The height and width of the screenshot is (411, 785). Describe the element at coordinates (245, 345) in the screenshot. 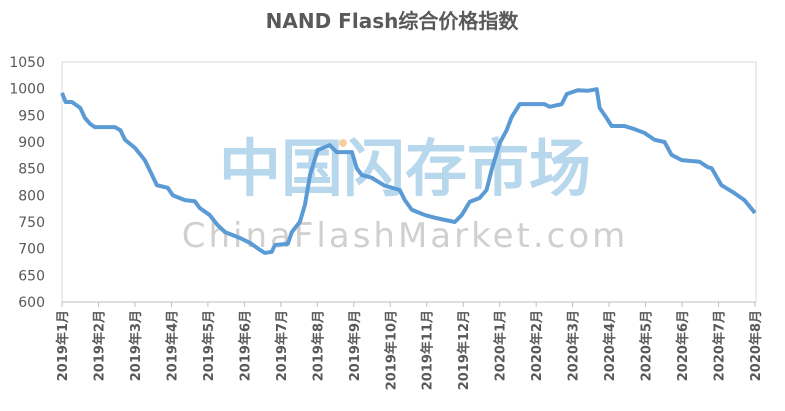

I see `x-tick-label: 2019年6月` at that location.